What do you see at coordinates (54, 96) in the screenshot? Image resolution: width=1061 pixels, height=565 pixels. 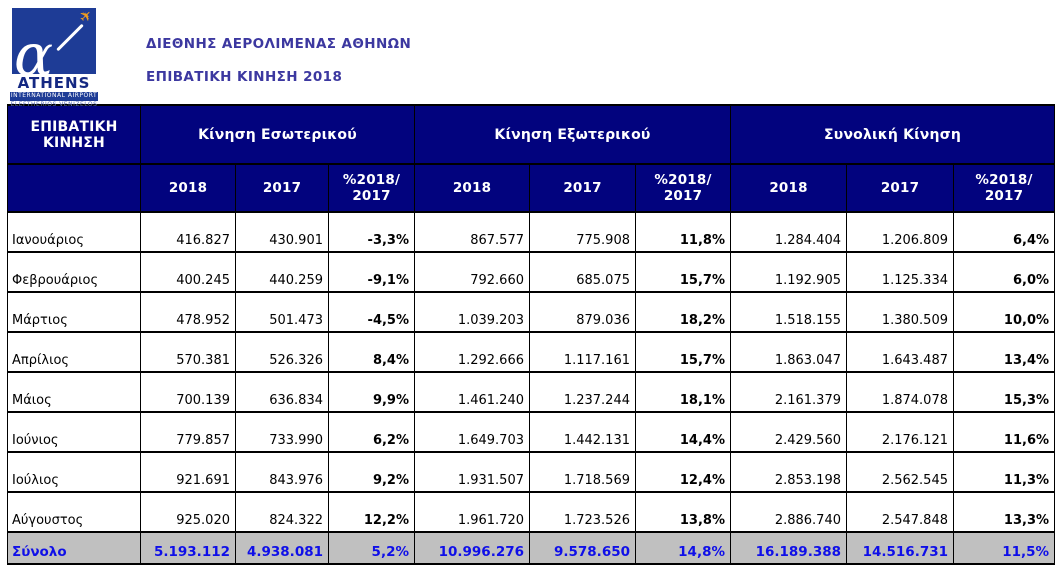 I see `logo-subtitle-text: INTERNATIONAL AIRPORT` at bounding box center [54, 96].